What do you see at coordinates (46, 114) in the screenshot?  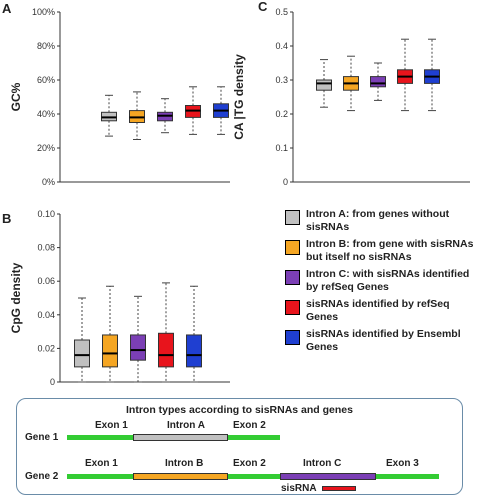 I see `chart-a-tick-label: 40%` at bounding box center [46, 114].